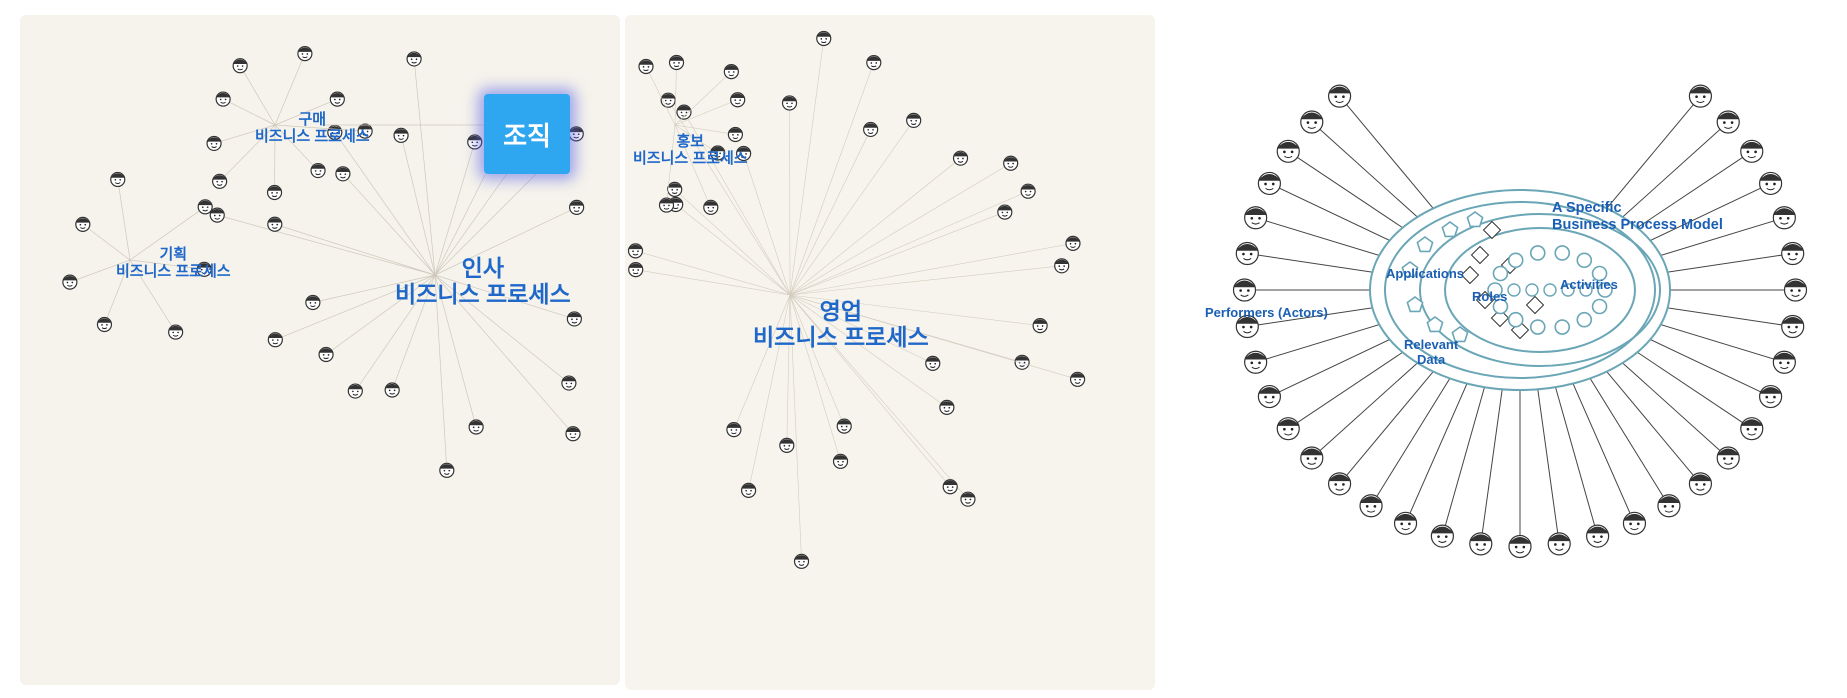 The width and height of the screenshot is (1847, 698). I want to click on performers-label: Performers (Actors), so click(1266, 312).